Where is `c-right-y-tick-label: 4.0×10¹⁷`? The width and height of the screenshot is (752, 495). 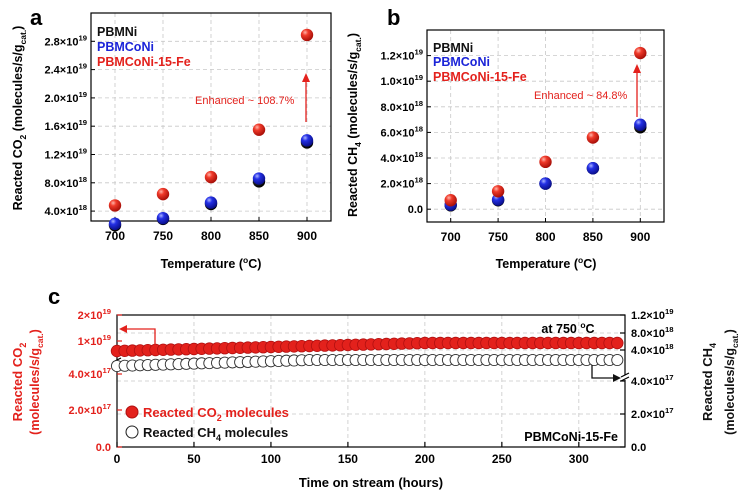
c-right-y-tick-label: 4.0×10¹⁷ is located at coordinates (652, 380).